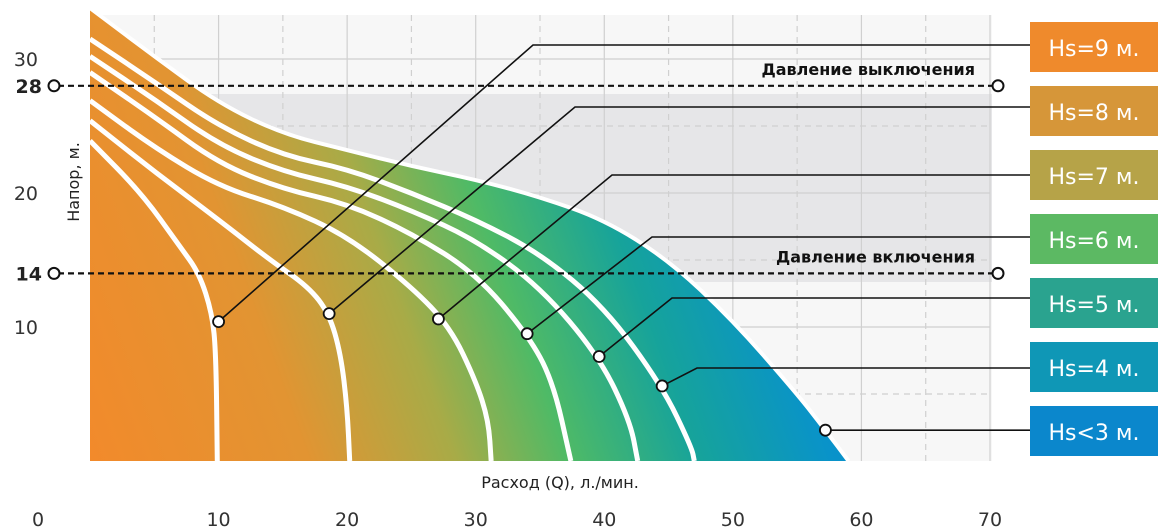 This screenshot has width=1158, height=530. Describe the element at coordinates (29, 87) in the screenshot. I see `pressure-axis-value: 28` at that location.